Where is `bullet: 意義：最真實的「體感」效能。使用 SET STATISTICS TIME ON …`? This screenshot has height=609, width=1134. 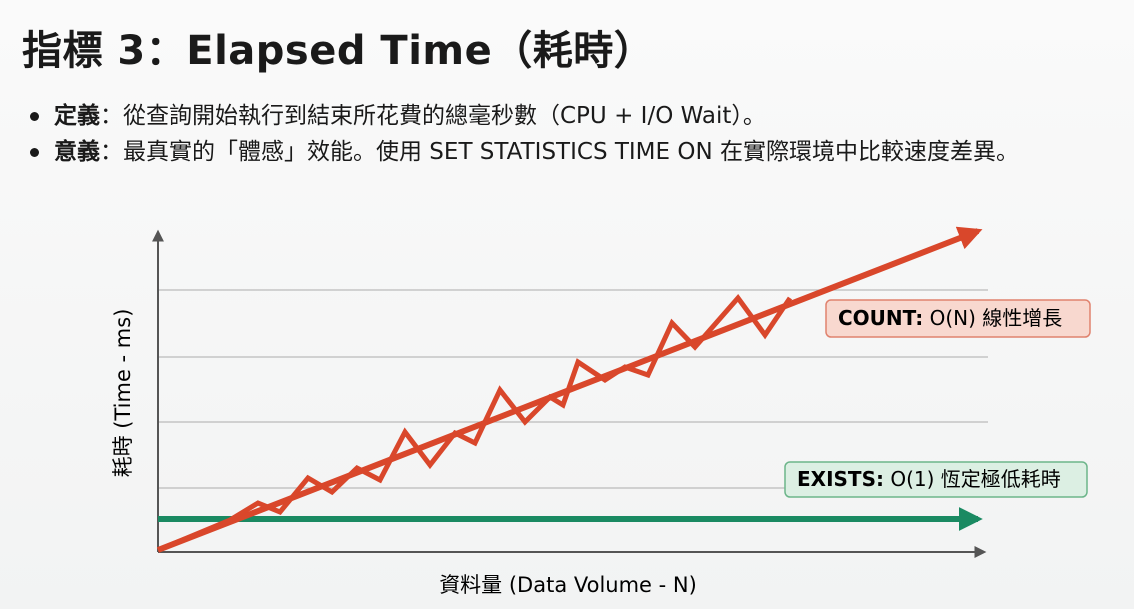
bullet: 意義：最真實的「體感」效能。使用 SET STATISTICS TIME ON … is located at coordinates (566, 152).